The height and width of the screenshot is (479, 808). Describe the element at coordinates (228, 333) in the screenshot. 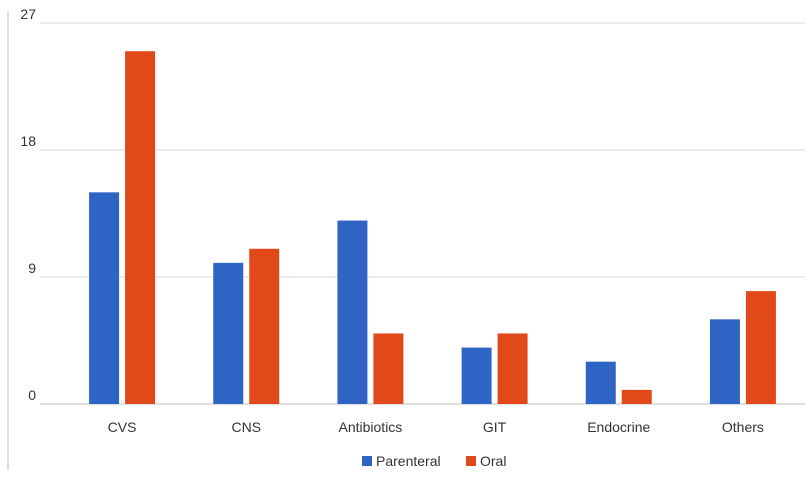

I see `bar-parenteral-cns` at that location.